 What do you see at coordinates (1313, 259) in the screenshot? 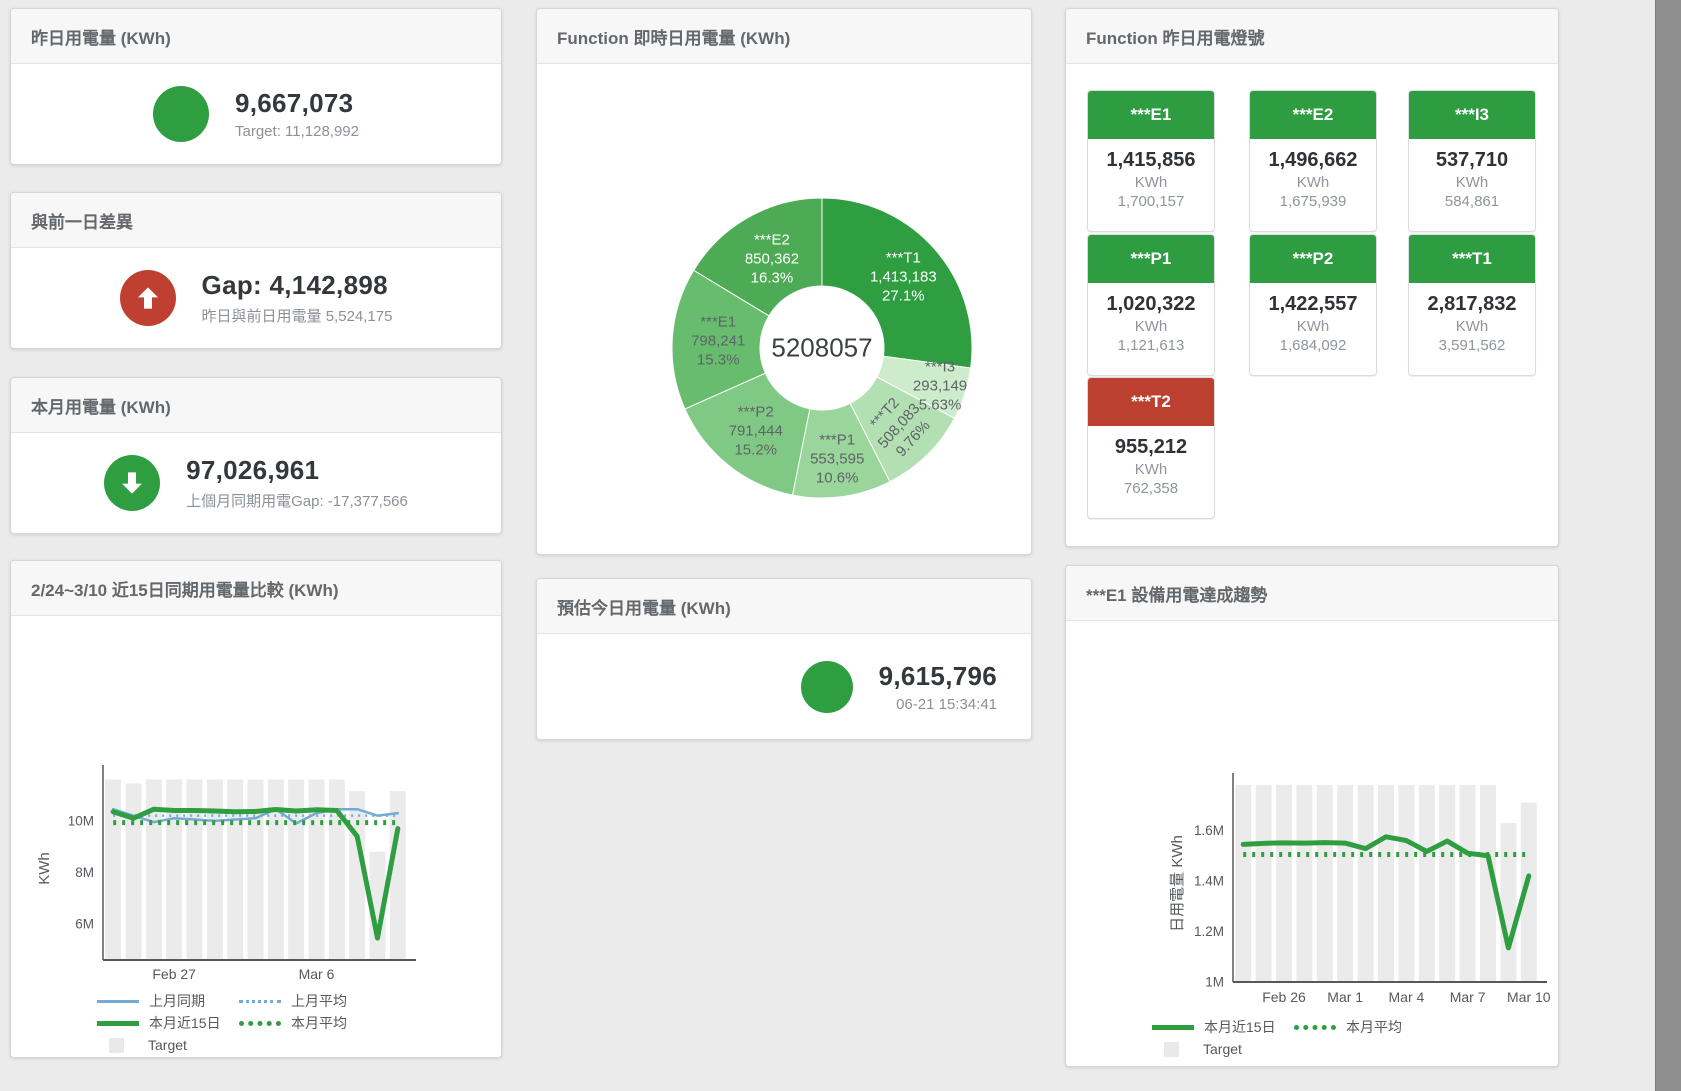
I see `light-card-header: ***P2` at bounding box center [1313, 259].